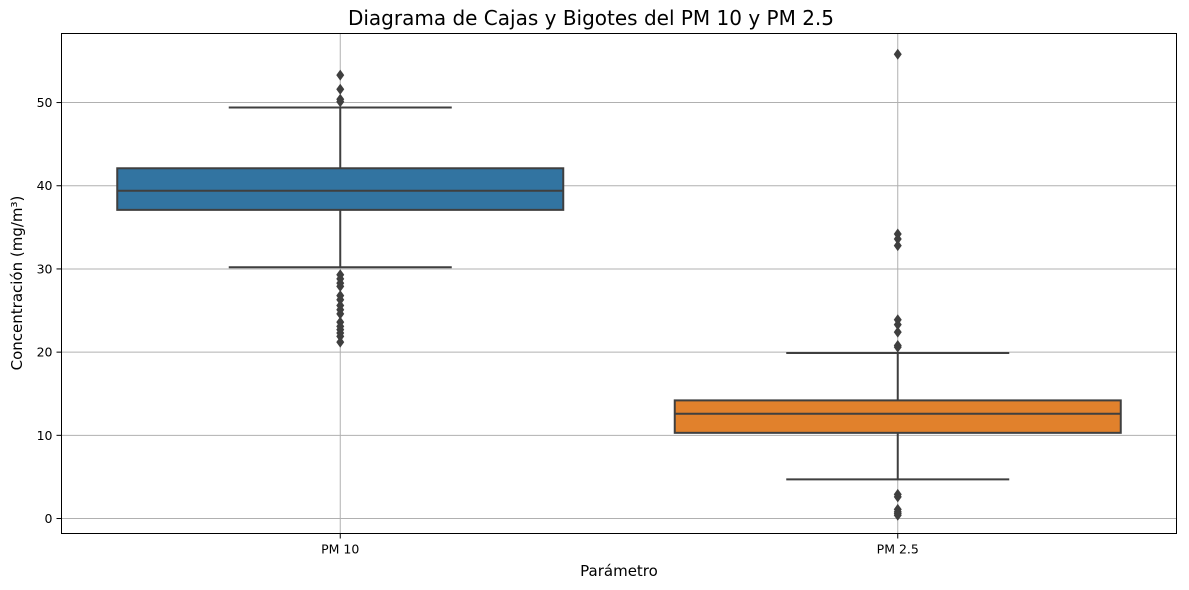  I want to click on y-tick-label: 10, so click(45, 435).